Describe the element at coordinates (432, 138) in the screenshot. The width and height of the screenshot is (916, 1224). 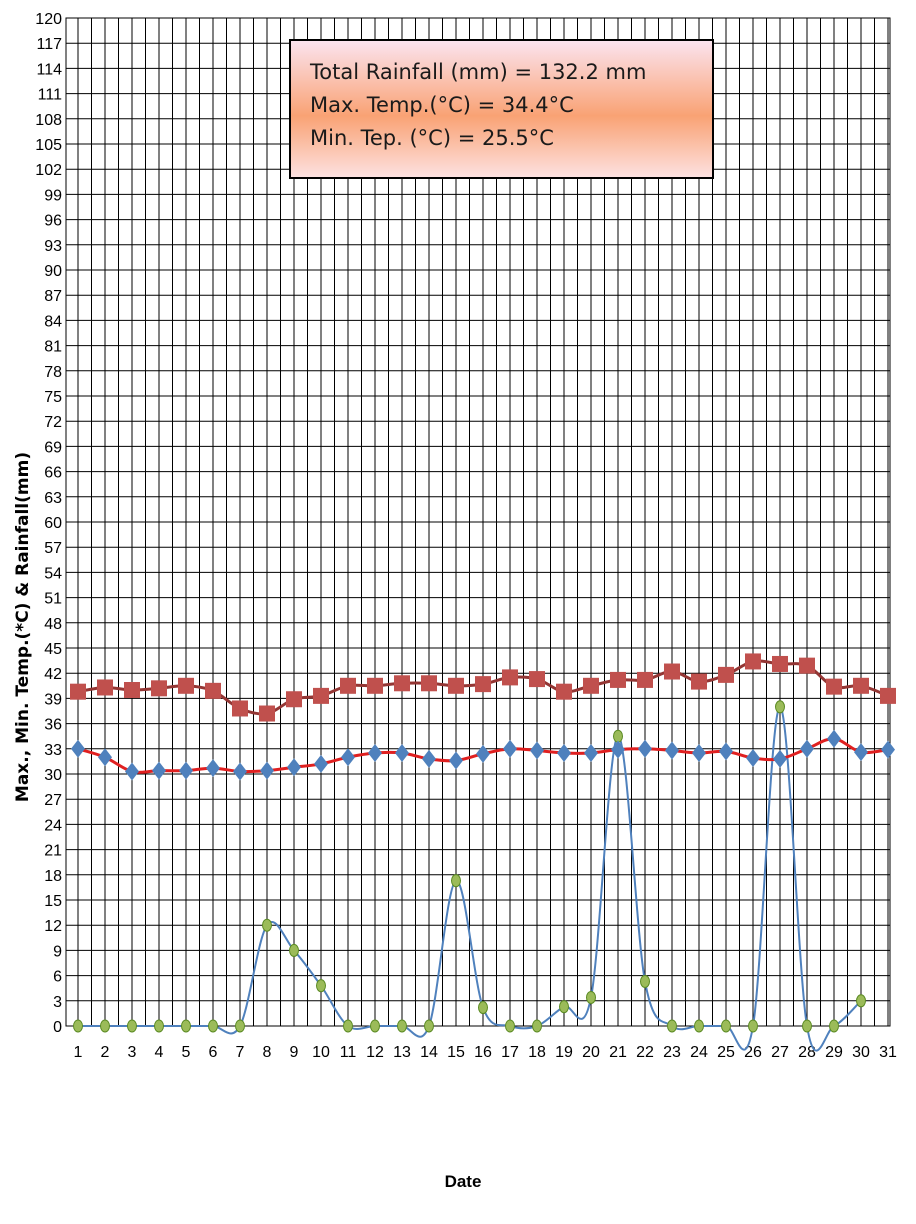
I see `annotation-min-temp: Min. Tep. (°C) = 25.5°C` at that location.